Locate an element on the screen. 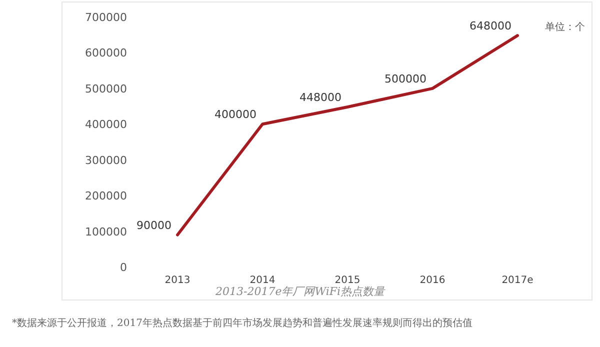 The height and width of the screenshot is (347, 600). y-tick-label: 200000 is located at coordinates (106, 196).